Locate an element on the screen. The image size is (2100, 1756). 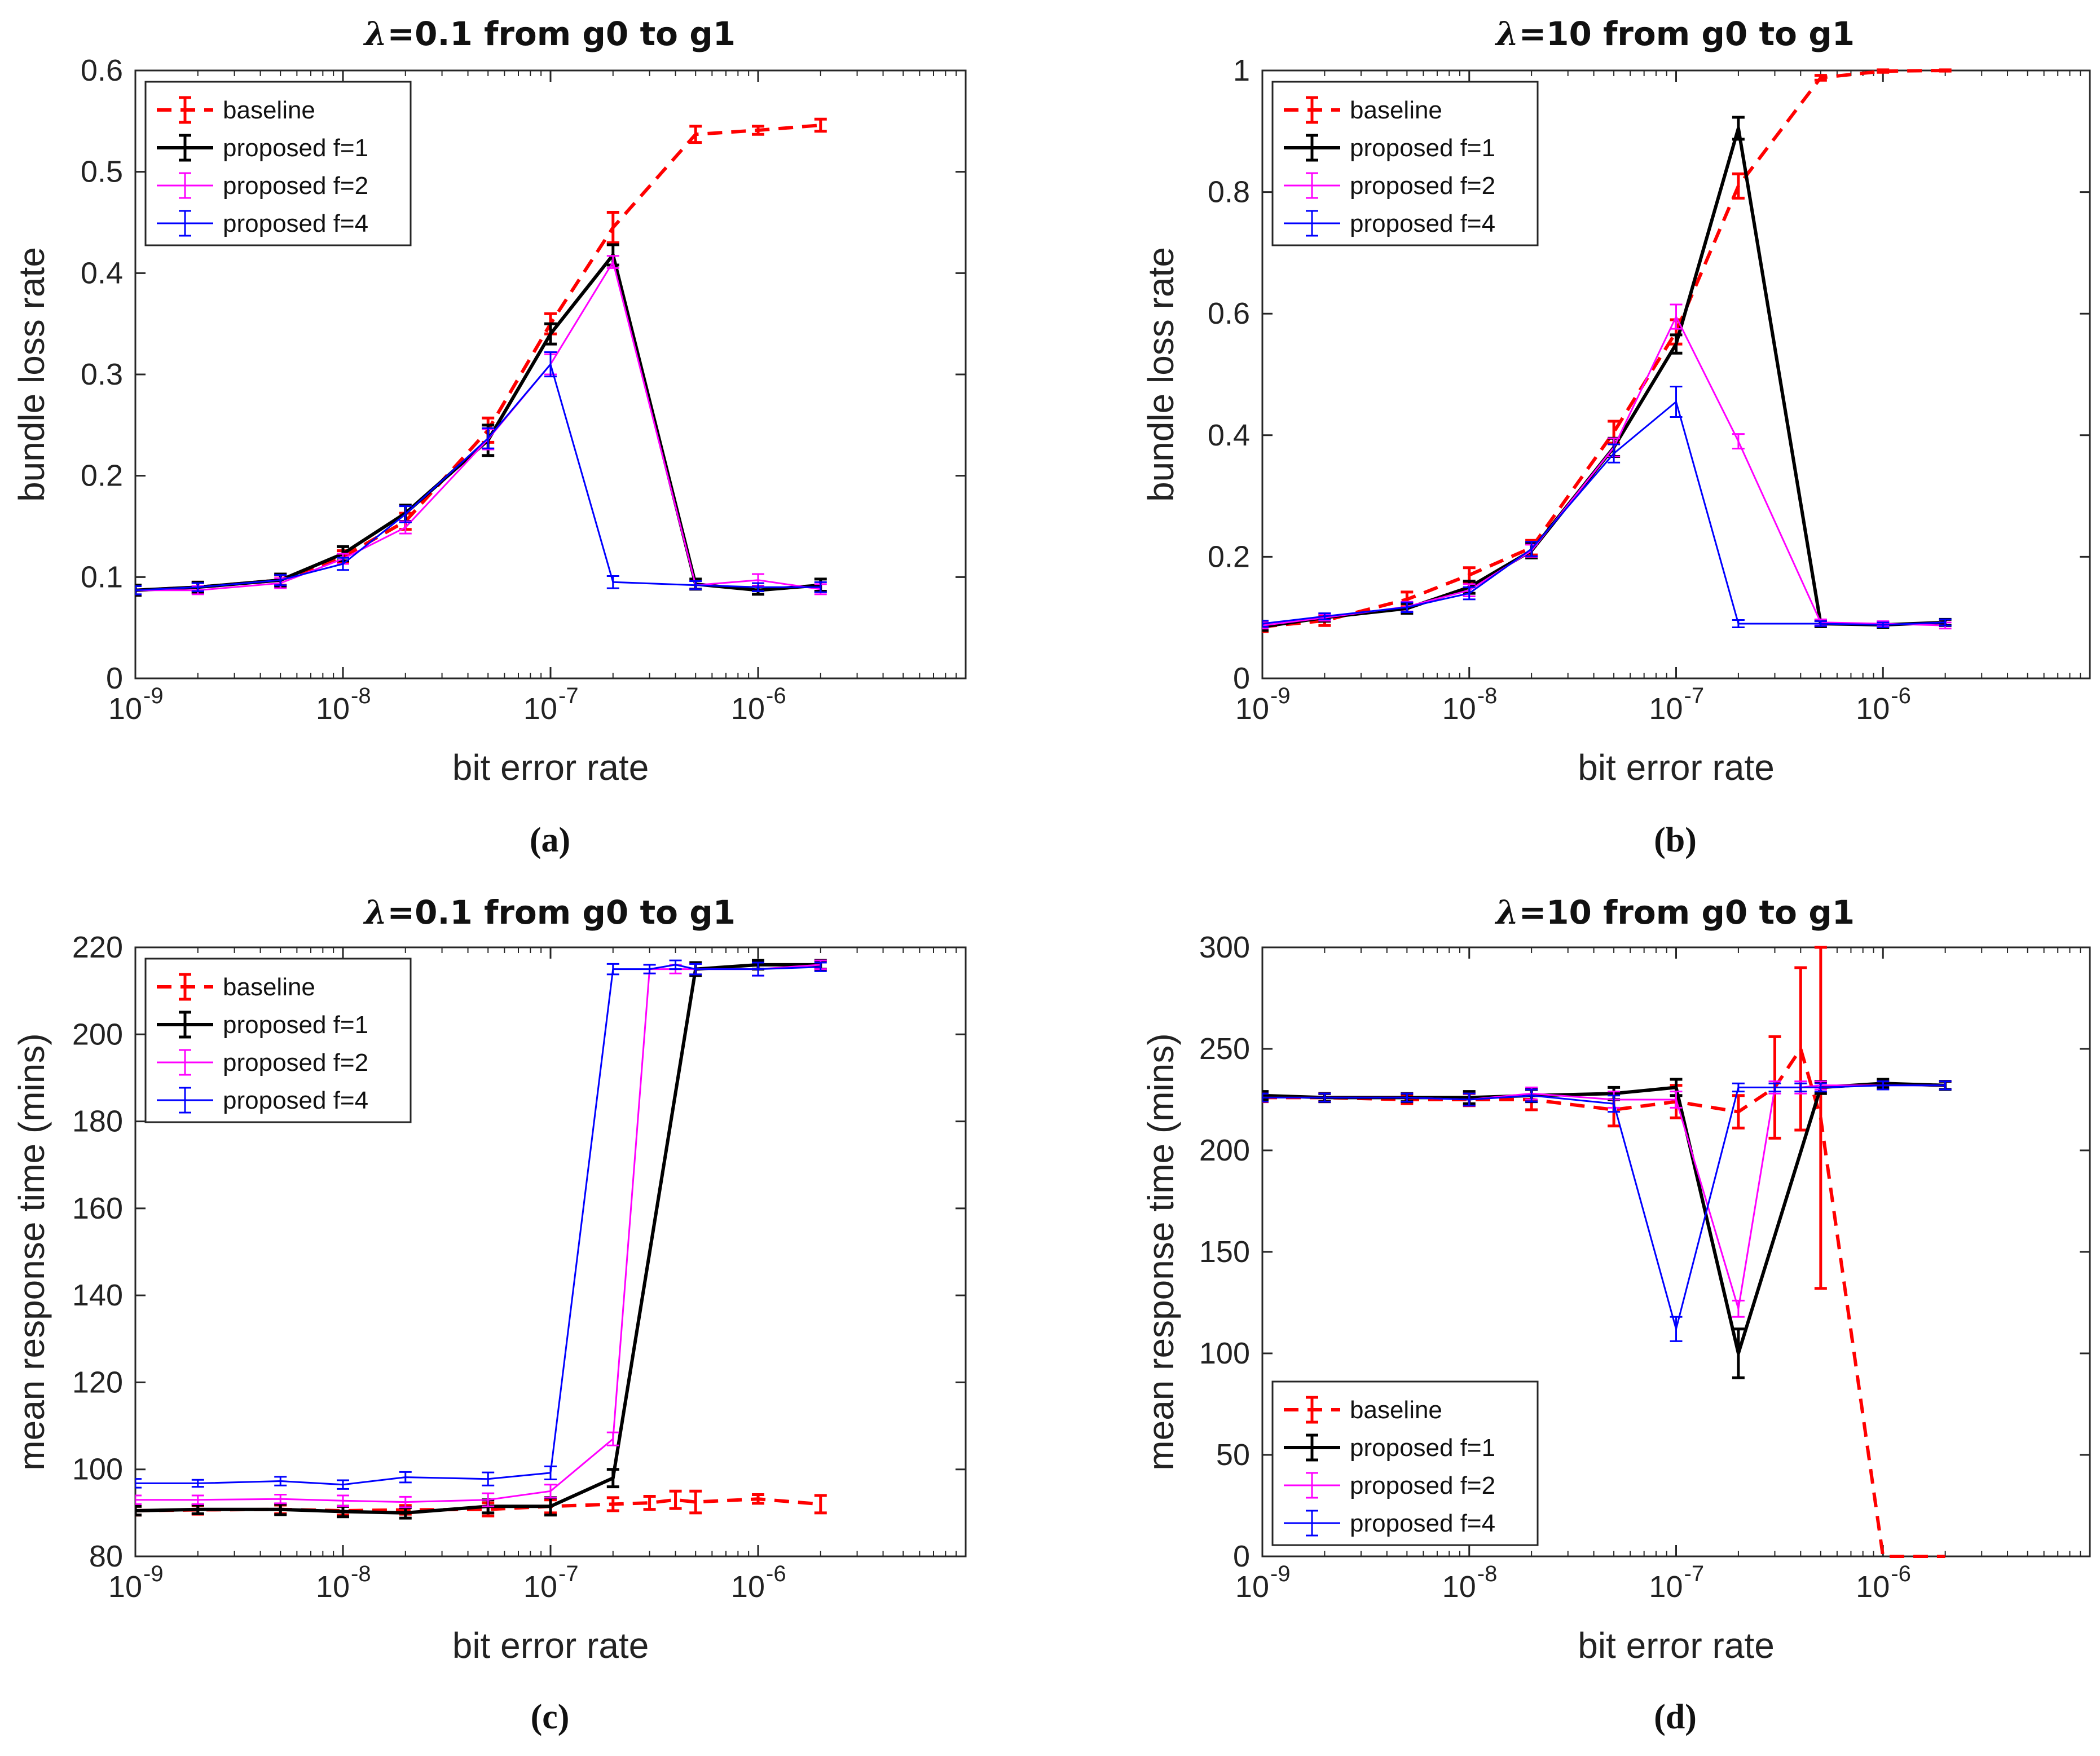
y-tick-label: 300 is located at coordinates (1225, 947).